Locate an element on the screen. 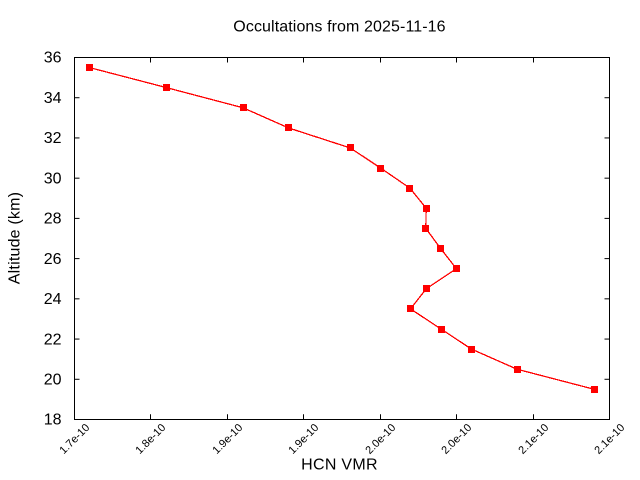 This screenshot has width=640, height=480. svg-text: 18 is located at coordinates (53, 420).